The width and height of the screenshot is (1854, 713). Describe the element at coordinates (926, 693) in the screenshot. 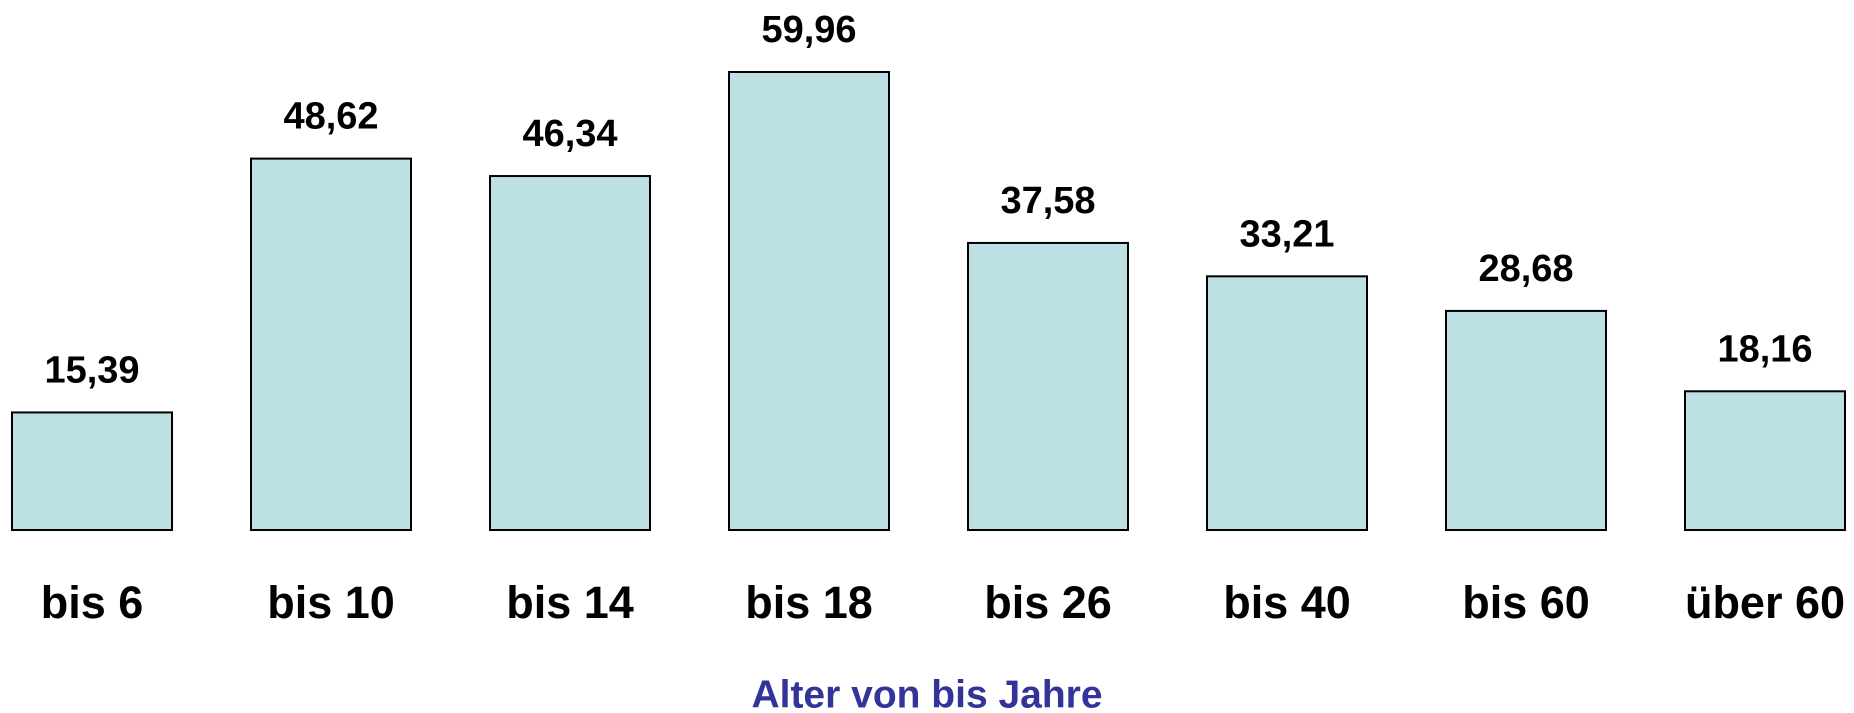

I see `x-axis-title: Alter von bis Jahre` at that location.